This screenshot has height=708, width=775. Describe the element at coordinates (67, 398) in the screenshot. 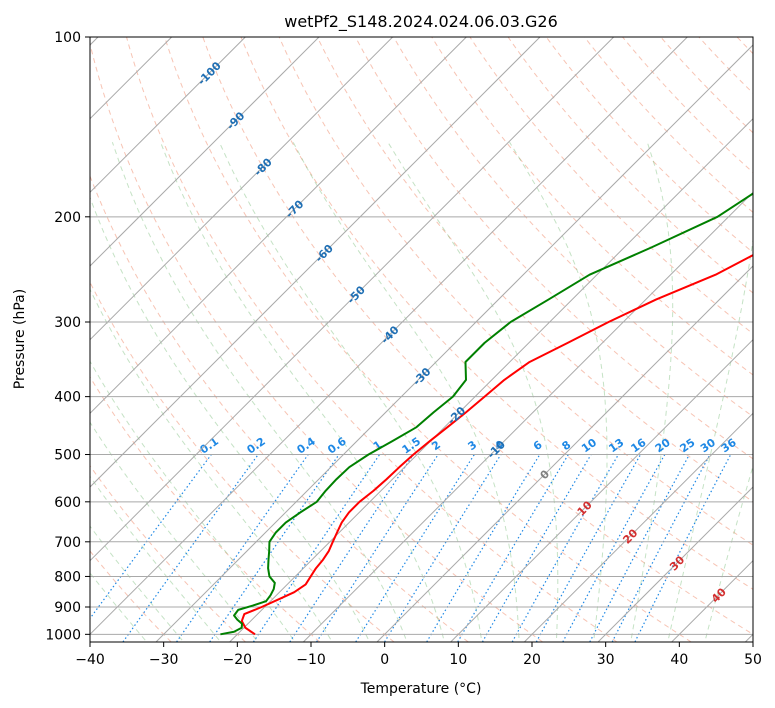

I see `y-tick-label: 400` at that location.